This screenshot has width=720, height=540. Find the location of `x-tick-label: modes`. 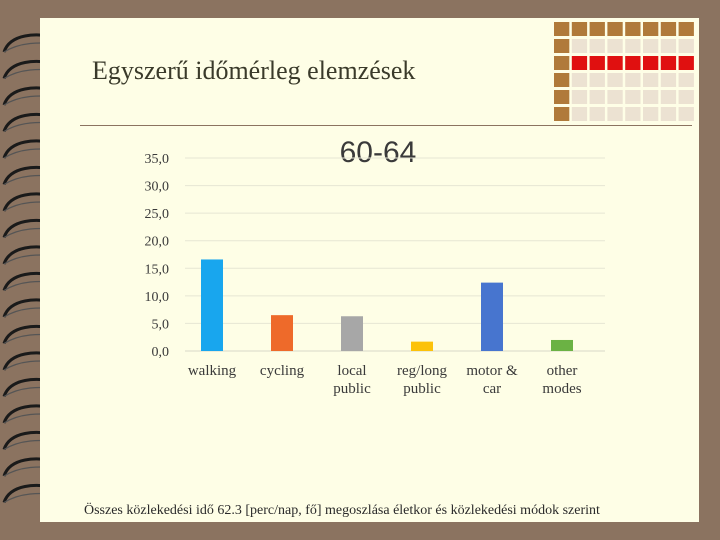

x-tick-label: modes is located at coordinates (561, 389).